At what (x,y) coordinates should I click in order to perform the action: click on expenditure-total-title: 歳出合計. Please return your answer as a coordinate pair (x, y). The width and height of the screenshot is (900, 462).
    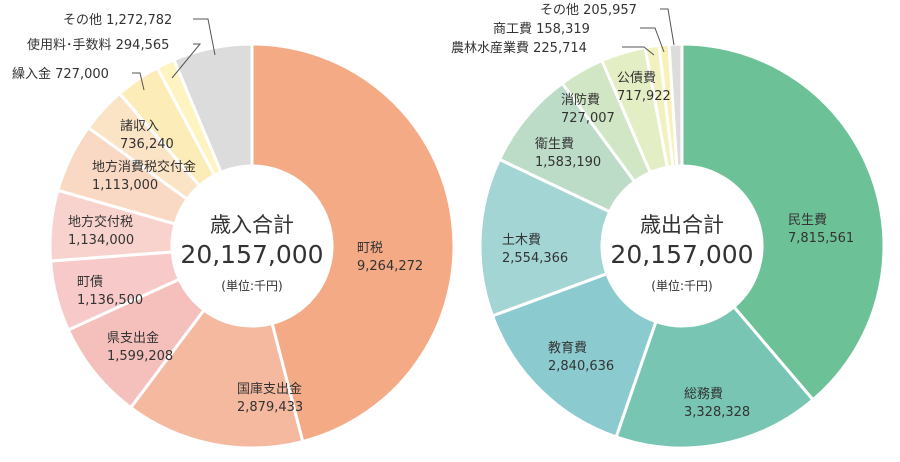
    Looking at the image, I should click on (682, 225).